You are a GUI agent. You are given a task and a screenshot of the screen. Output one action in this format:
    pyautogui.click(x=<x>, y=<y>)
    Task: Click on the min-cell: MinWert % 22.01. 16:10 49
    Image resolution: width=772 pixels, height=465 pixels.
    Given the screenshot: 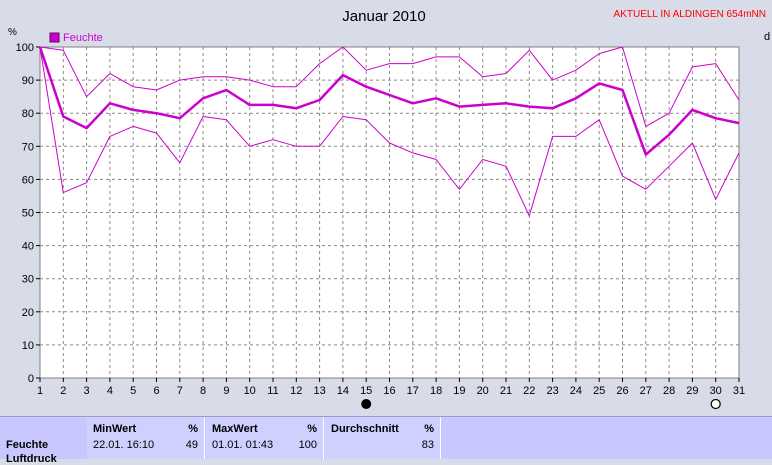 What is the action you would take?
    pyautogui.click(x=146, y=438)
    